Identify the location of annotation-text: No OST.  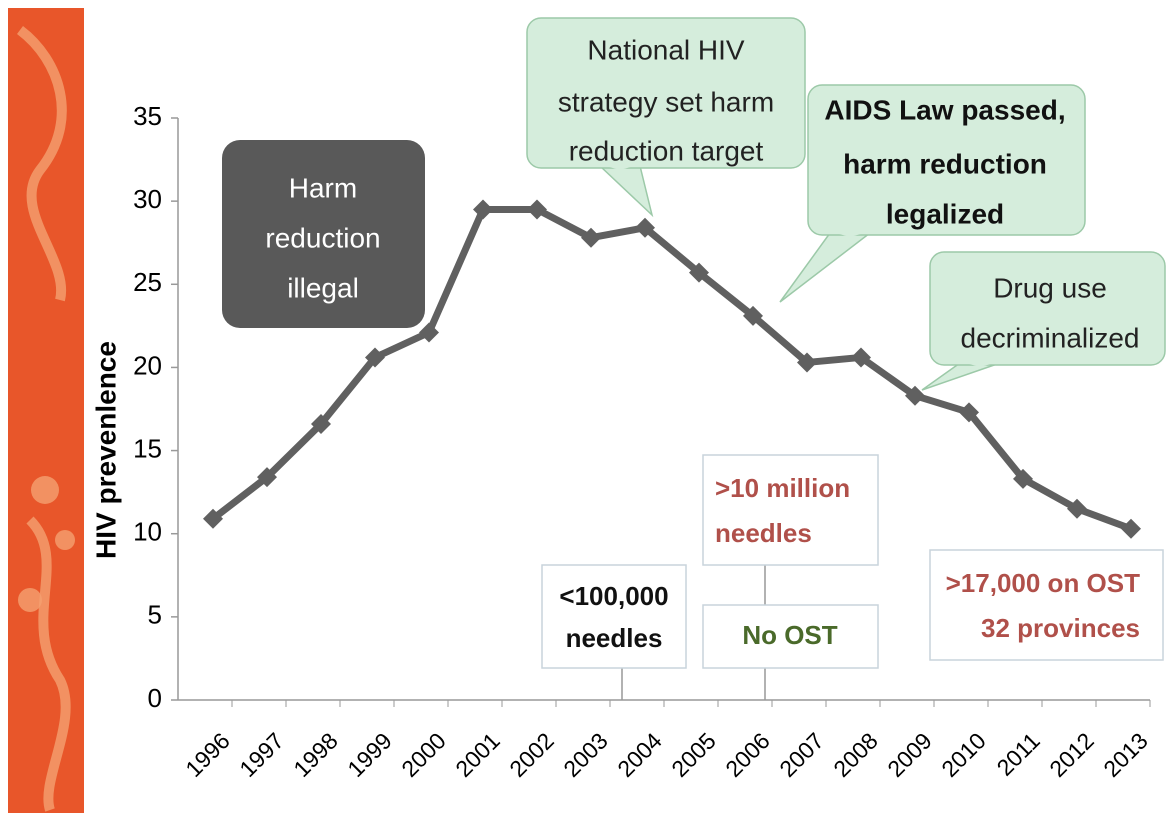
(789, 635).